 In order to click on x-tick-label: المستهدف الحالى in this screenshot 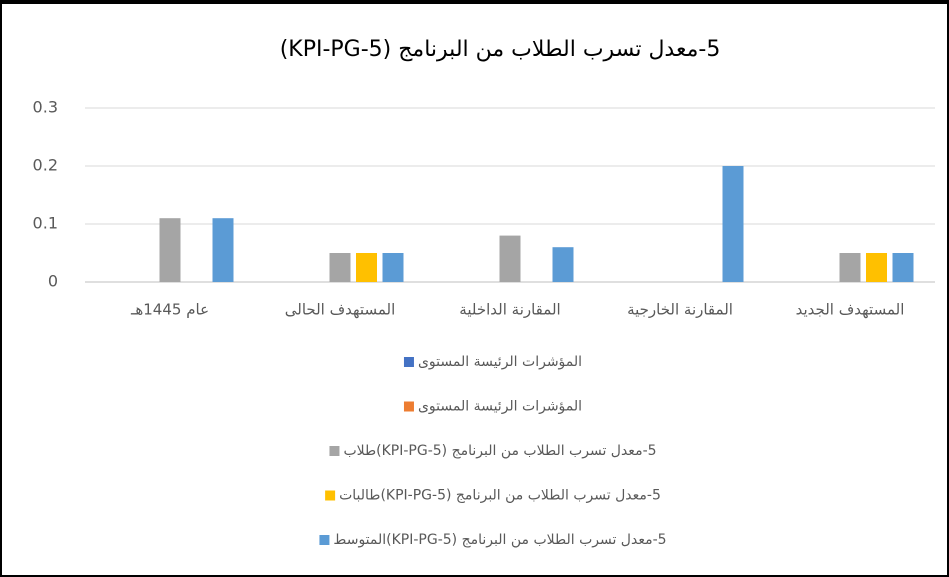, I will do `click(340, 310)`.